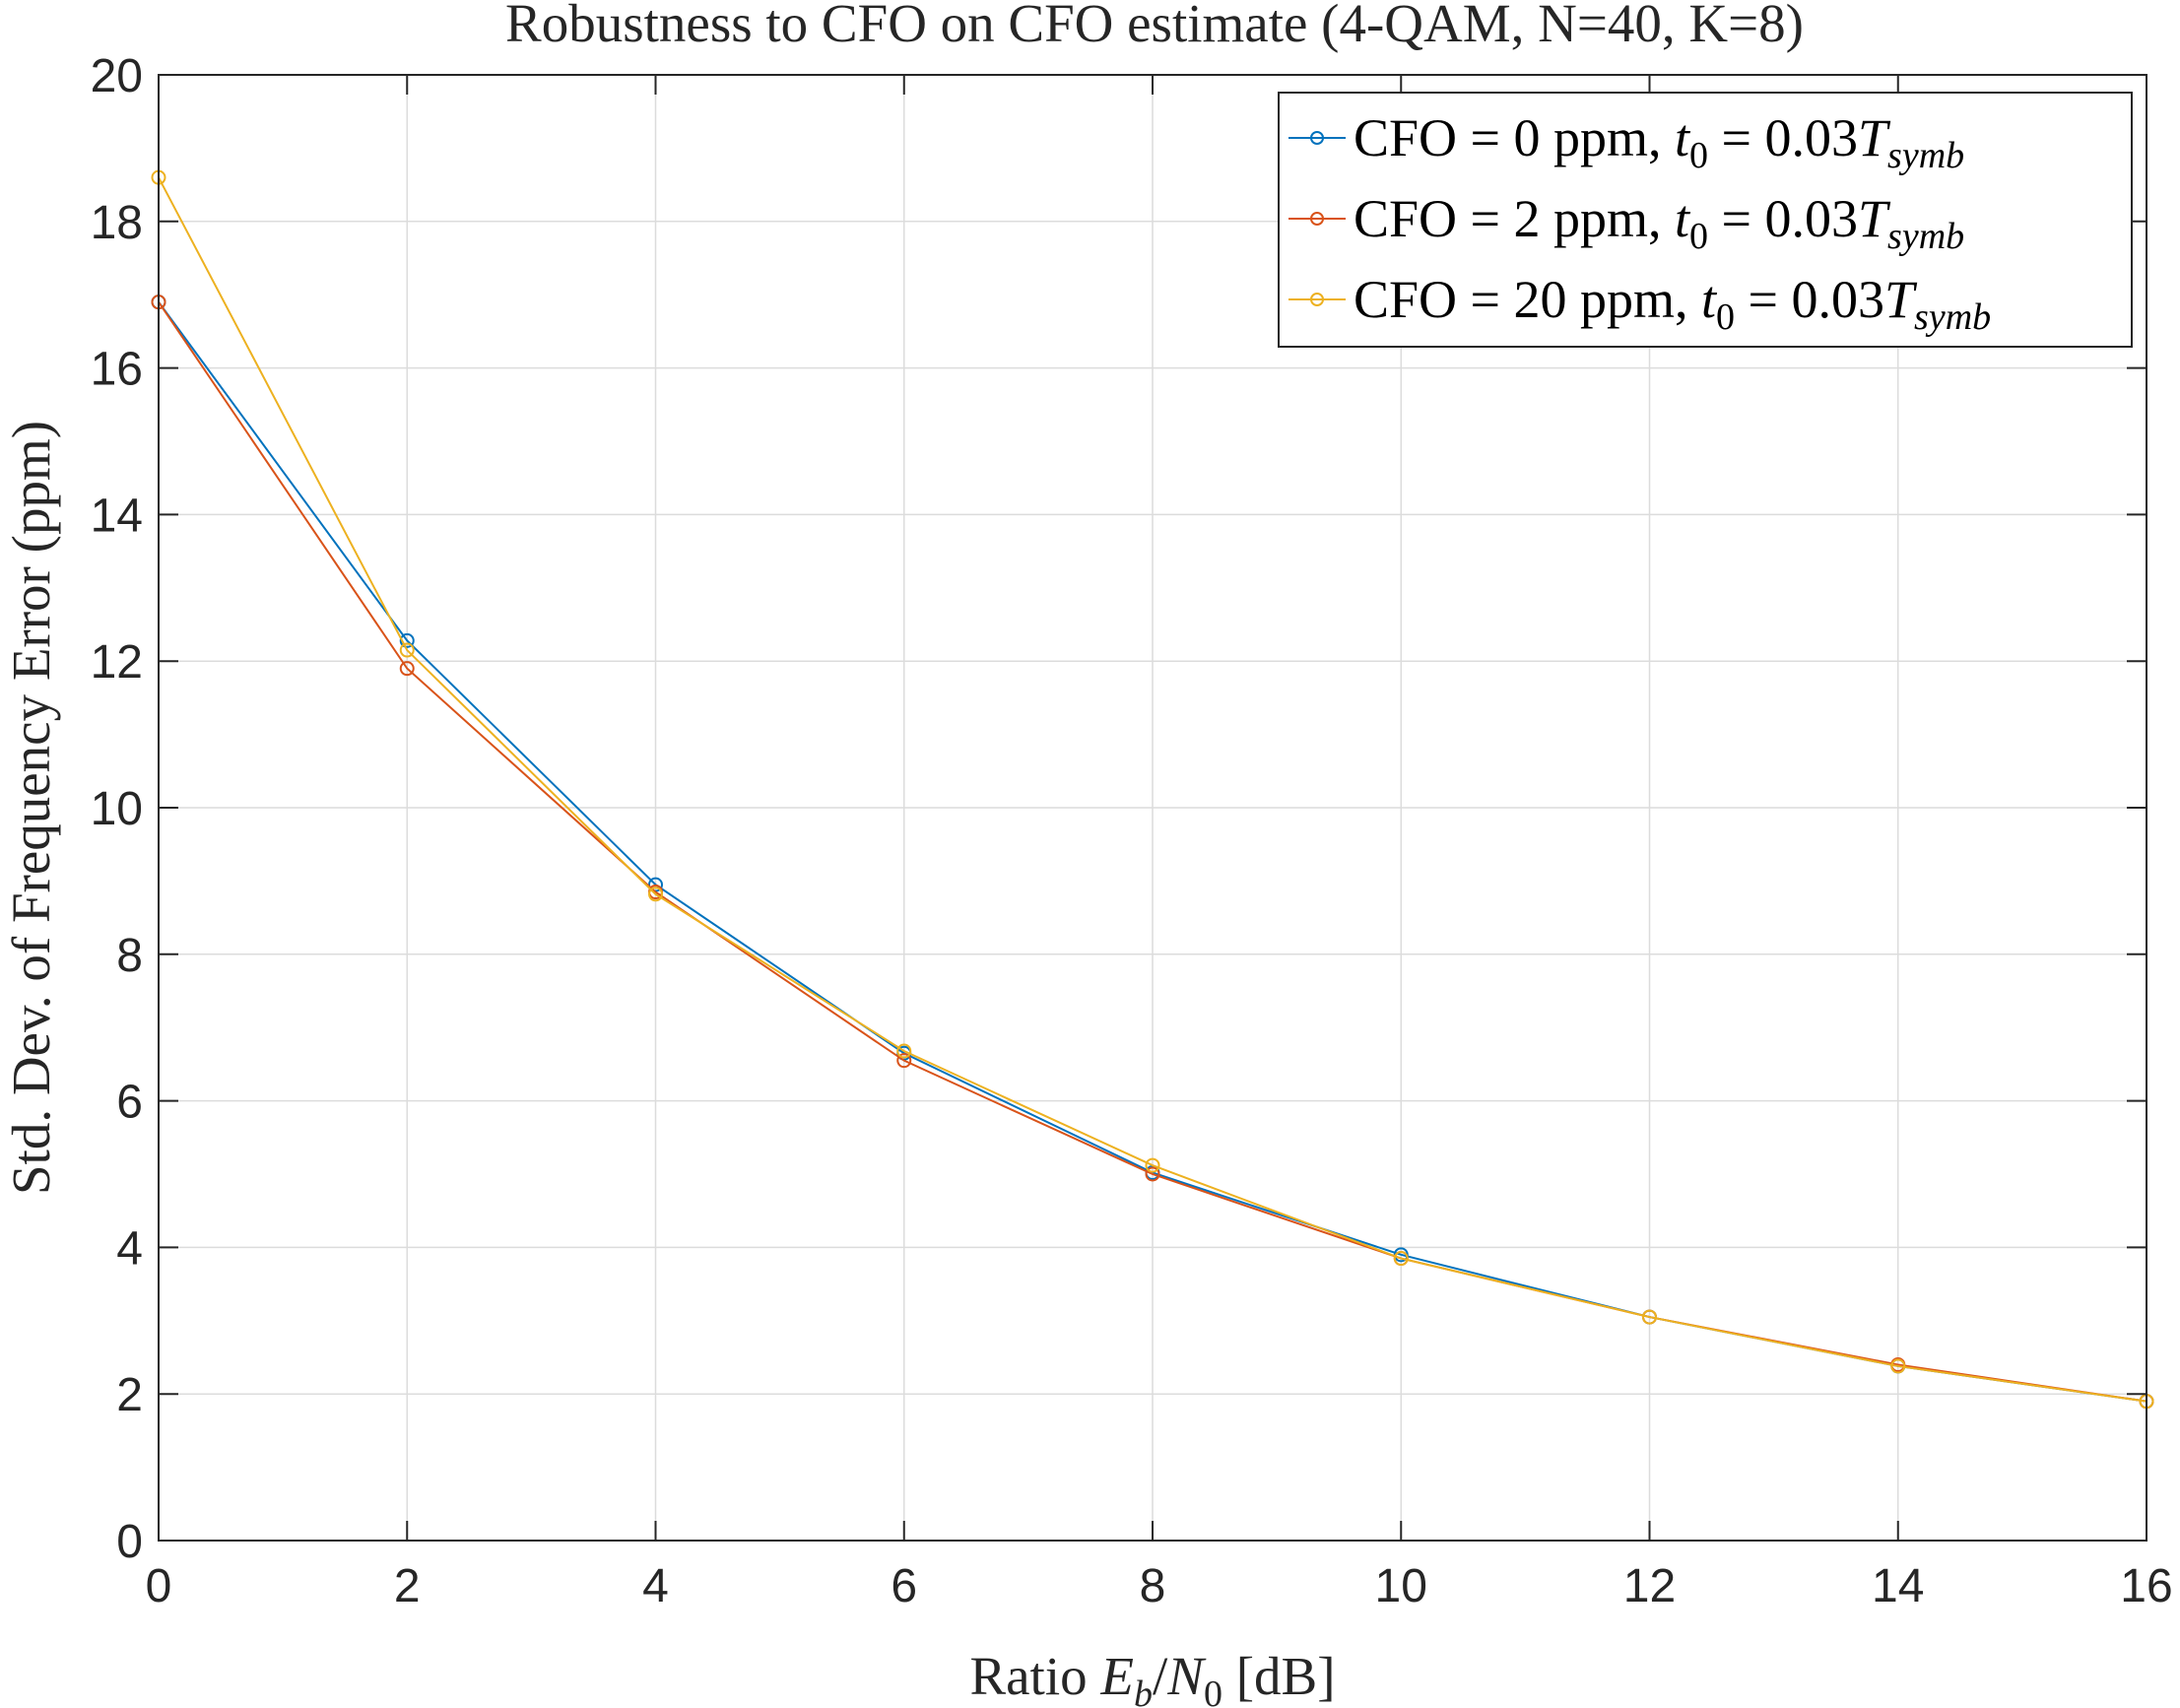 The image size is (2180, 1708). What do you see at coordinates (1659, 223) in the screenshot?
I see `legend-label-1: CFO = 2 ppm, t0 = 0.03Tsymb` at bounding box center [1659, 223].